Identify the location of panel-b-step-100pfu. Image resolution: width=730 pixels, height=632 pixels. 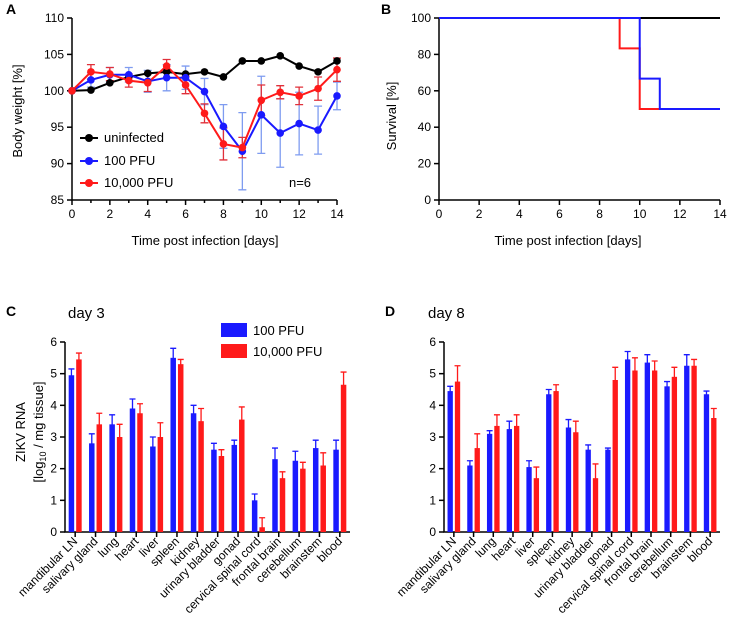
(579, 63).